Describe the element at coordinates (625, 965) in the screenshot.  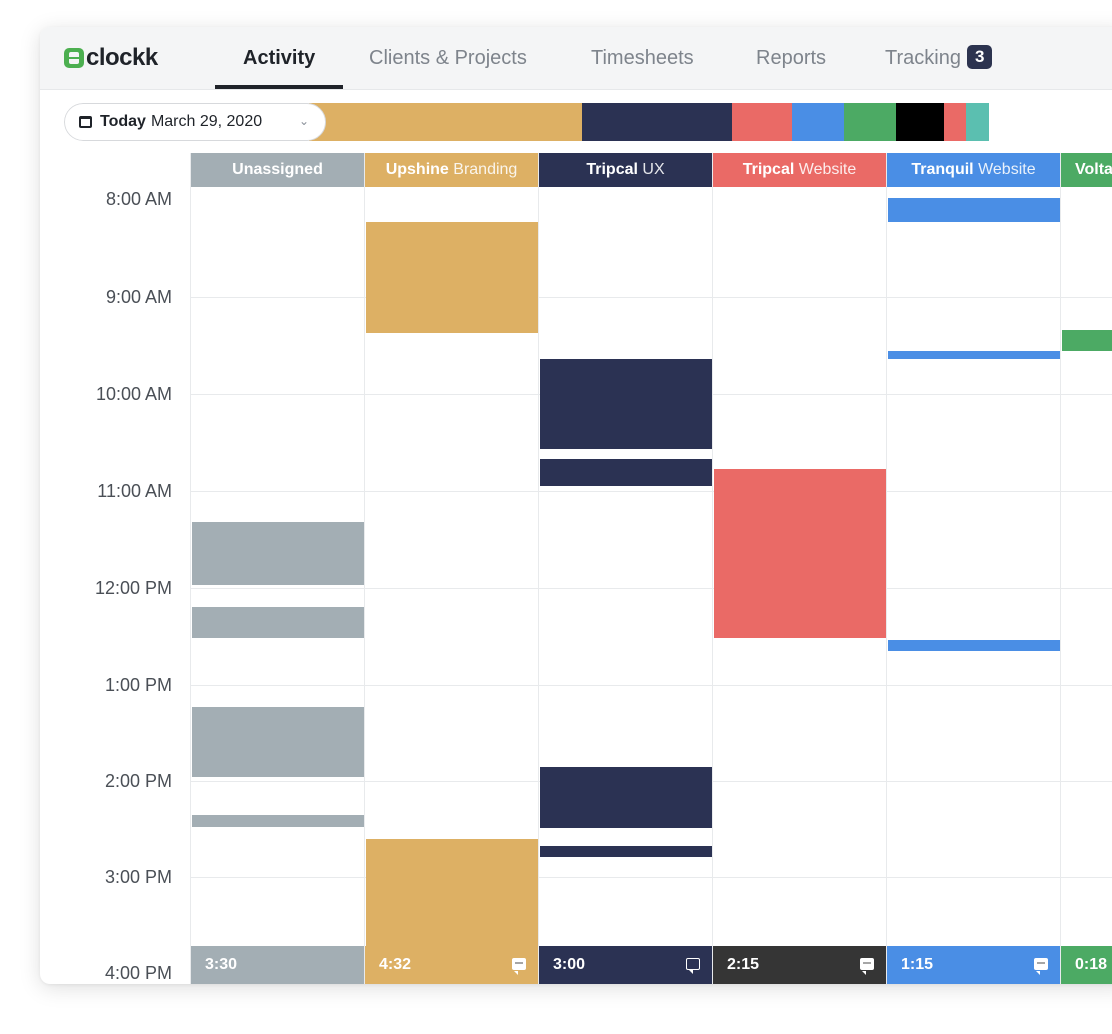
I see `column-total: 3:00` at that location.